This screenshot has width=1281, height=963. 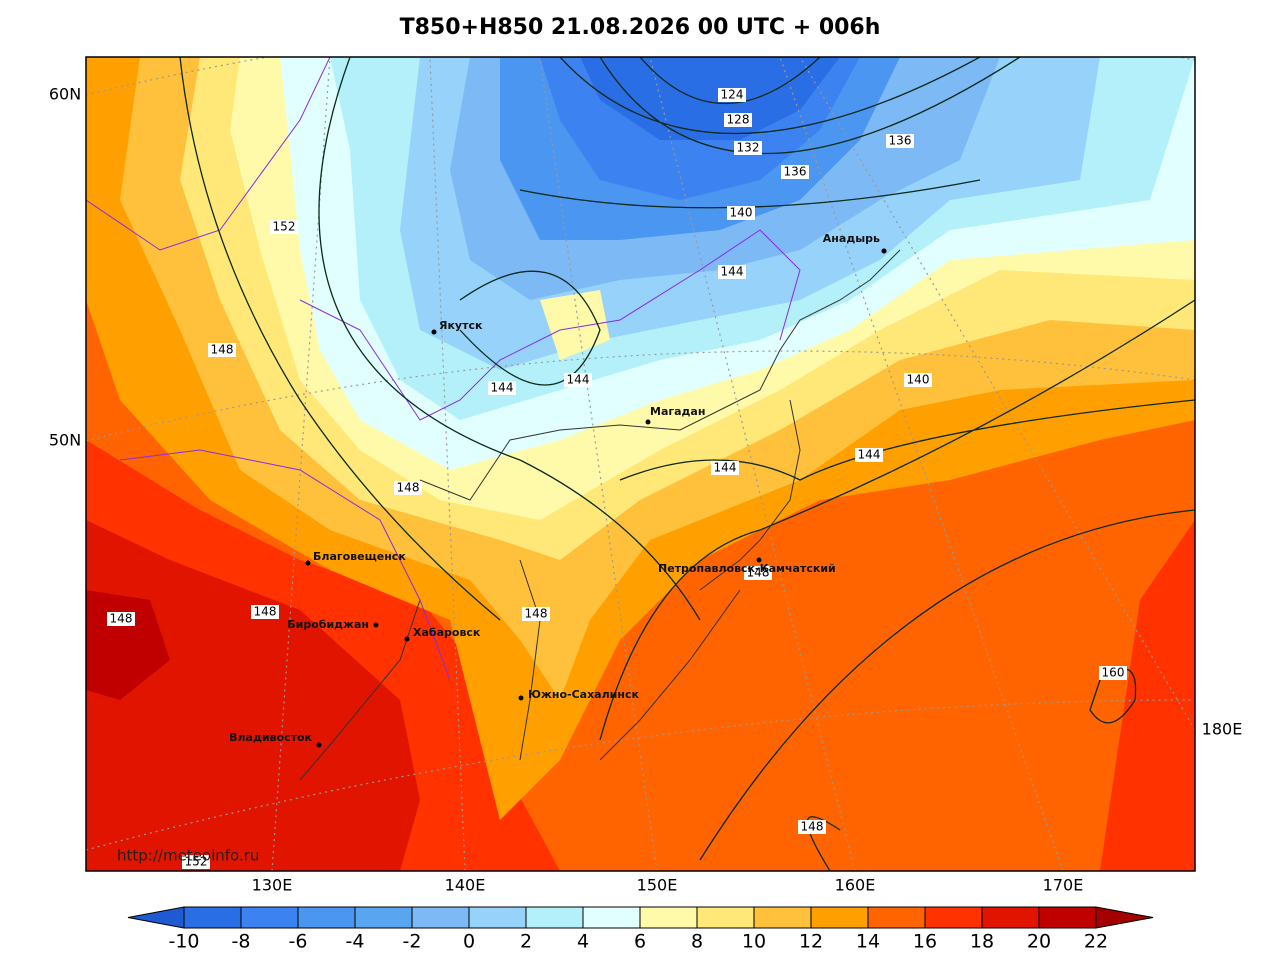 What do you see at coordinates (526, 942) in the screenshot?
I see `colorbar-tick-label: 2` at bounding box center [526, 942].